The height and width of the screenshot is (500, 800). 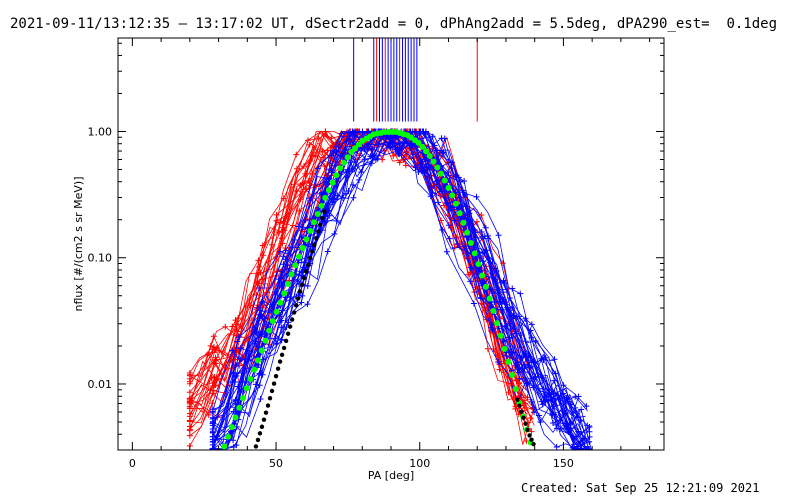 I want to click on y-axis-label: nflux [#/(cm2 s sr MeV)], so click(x=78, y=244).